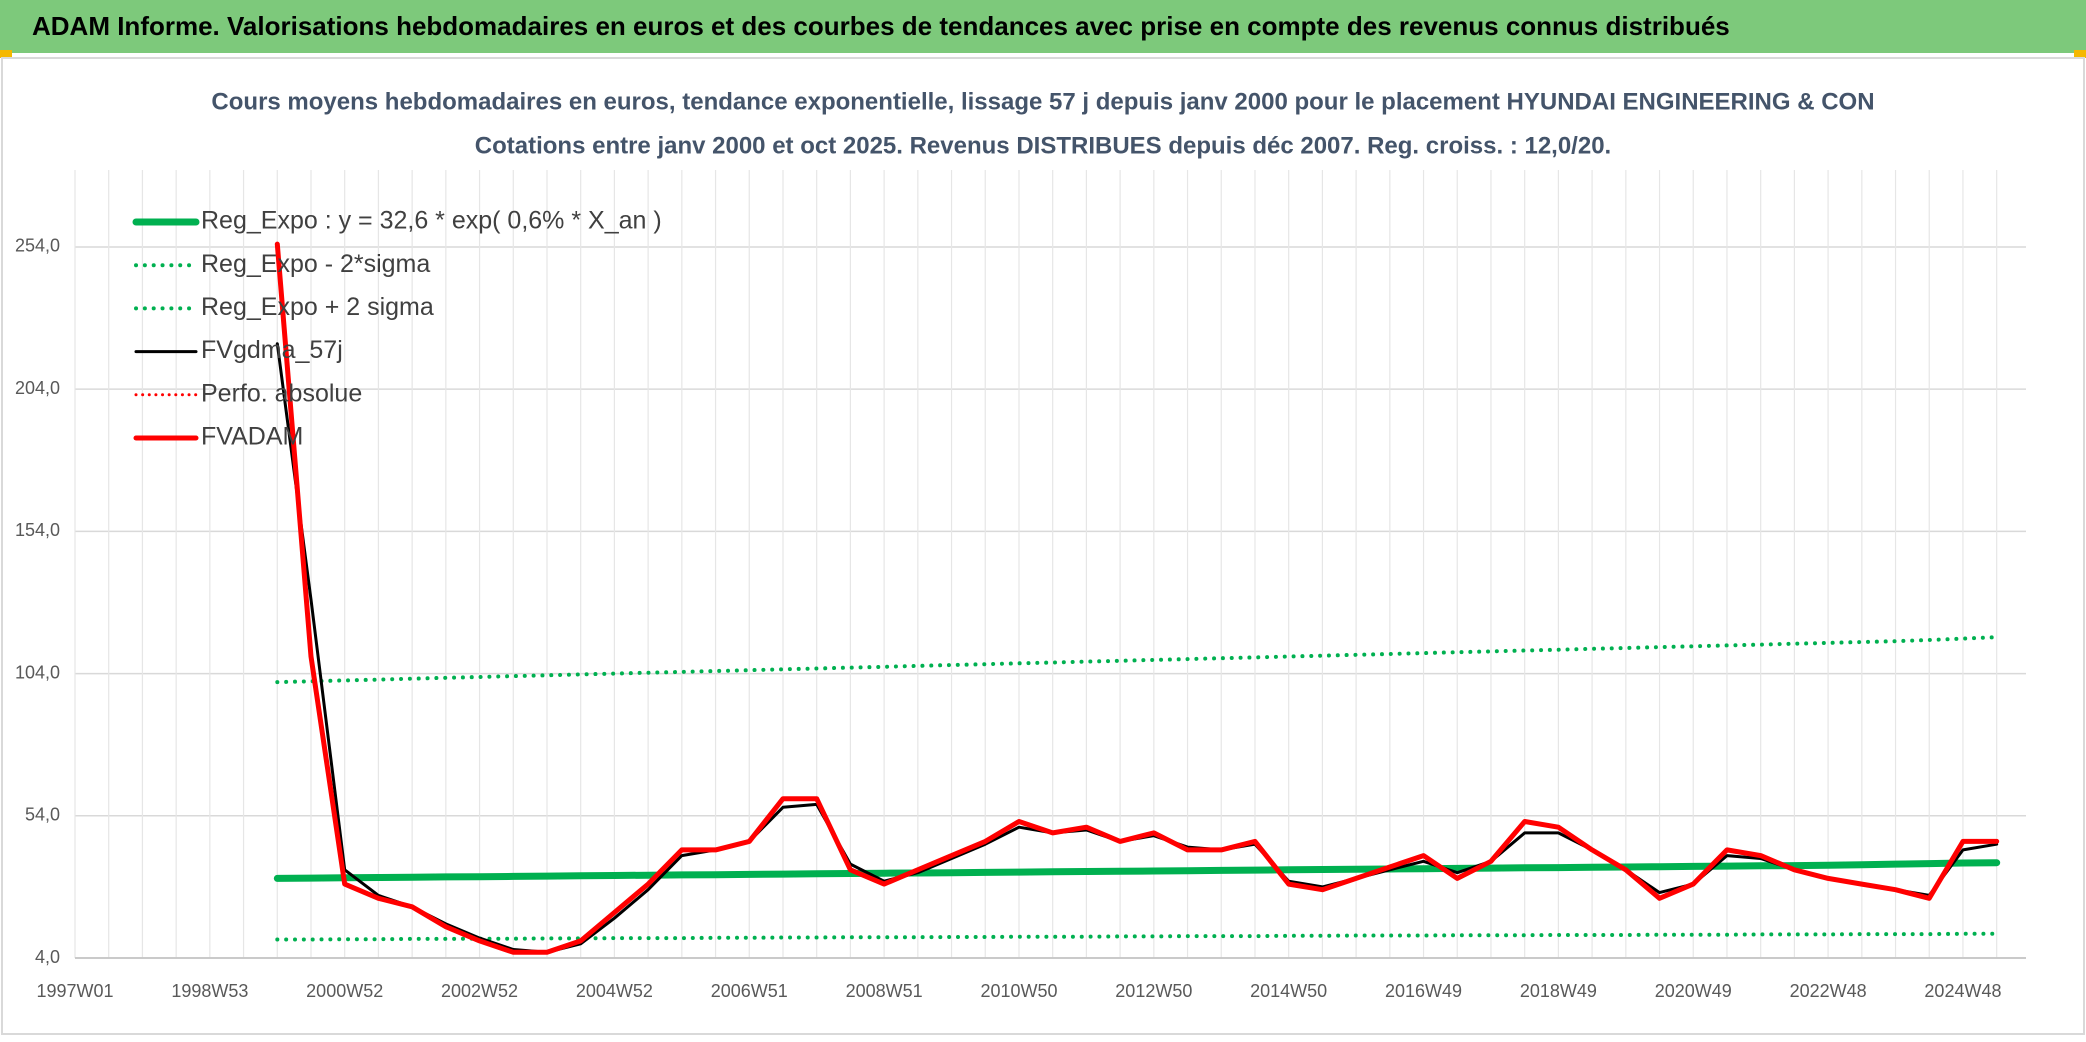 This screenshot has width=2086, height=1042. Describe the element at coordinates (37, 672) in the screenshot. I see `y-tick-label: 104,0` at that location.